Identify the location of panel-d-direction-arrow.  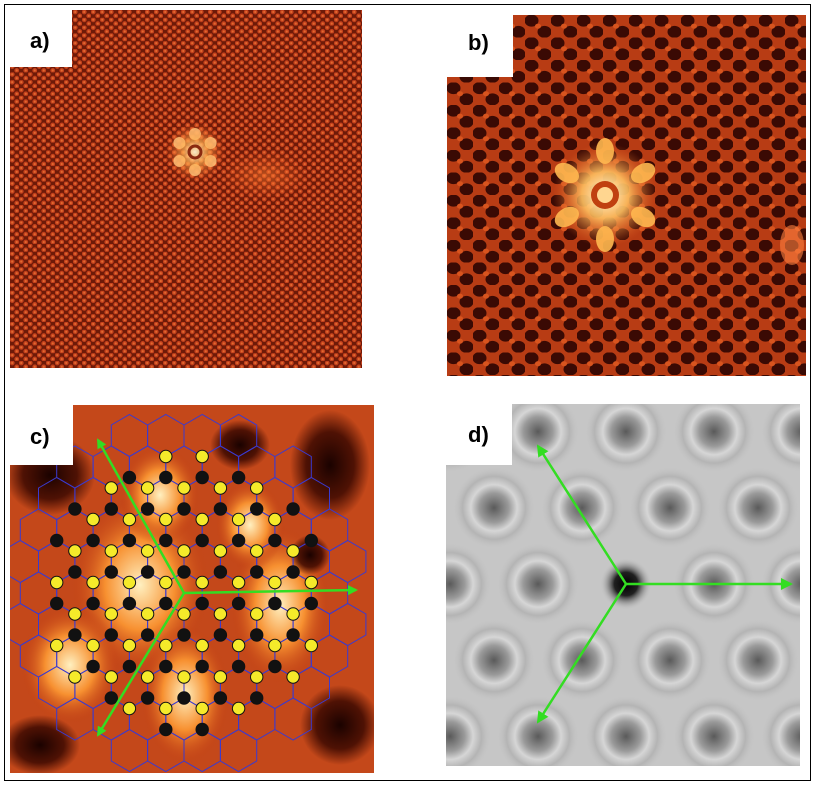
(582, 653).